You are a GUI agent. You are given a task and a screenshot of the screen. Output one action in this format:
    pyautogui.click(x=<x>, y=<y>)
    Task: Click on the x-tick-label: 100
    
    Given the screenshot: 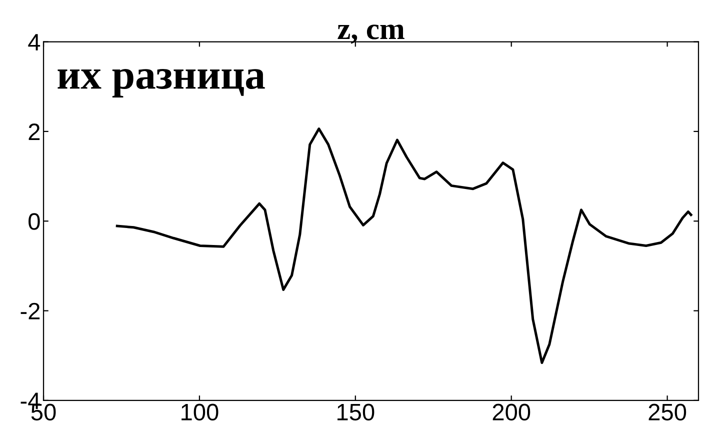 What is the action you would take?
    pyautogui.click(x=200, y=412)
    